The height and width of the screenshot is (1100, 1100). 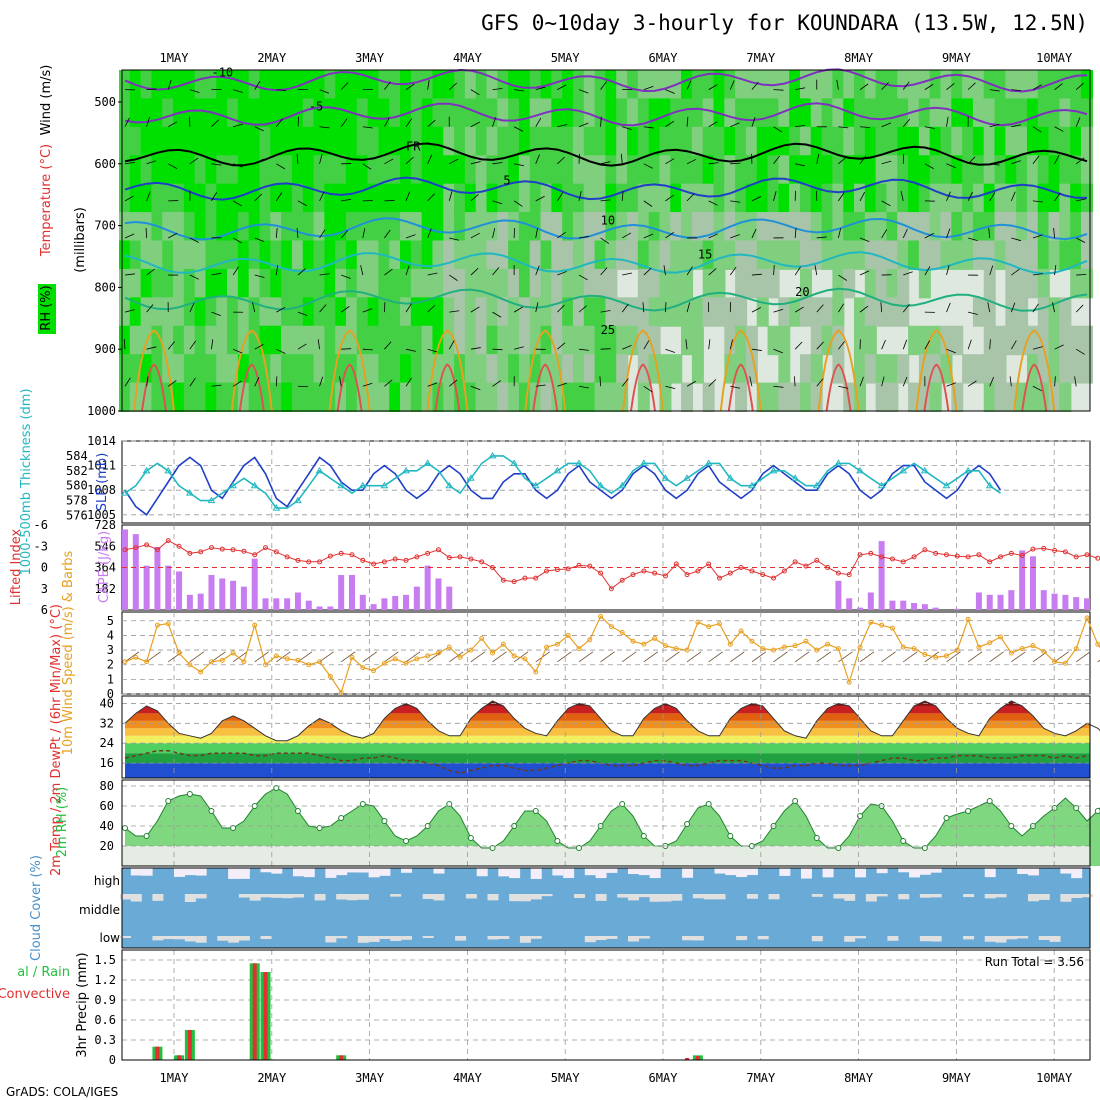 I want to click on wind-tick: 5, so click(x=110, y=621).